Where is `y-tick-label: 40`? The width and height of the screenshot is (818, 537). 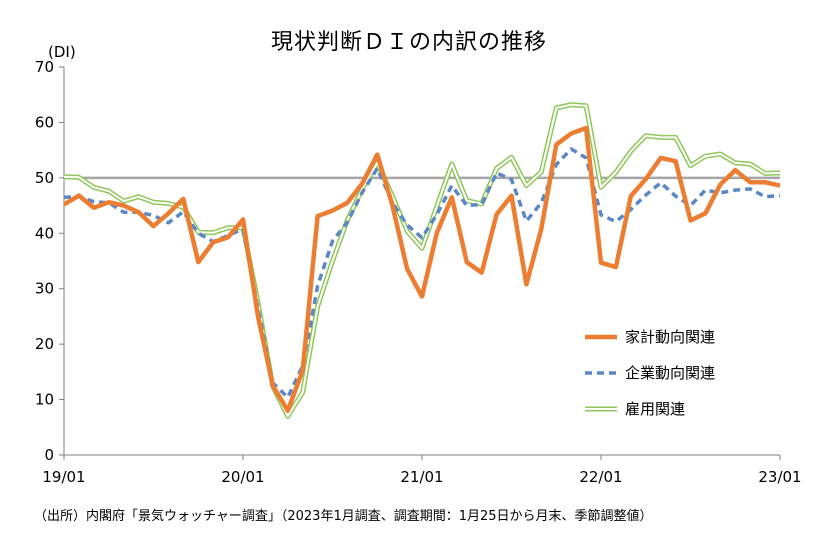 y-tick-label: 40 is located at coordinates (44, 233).